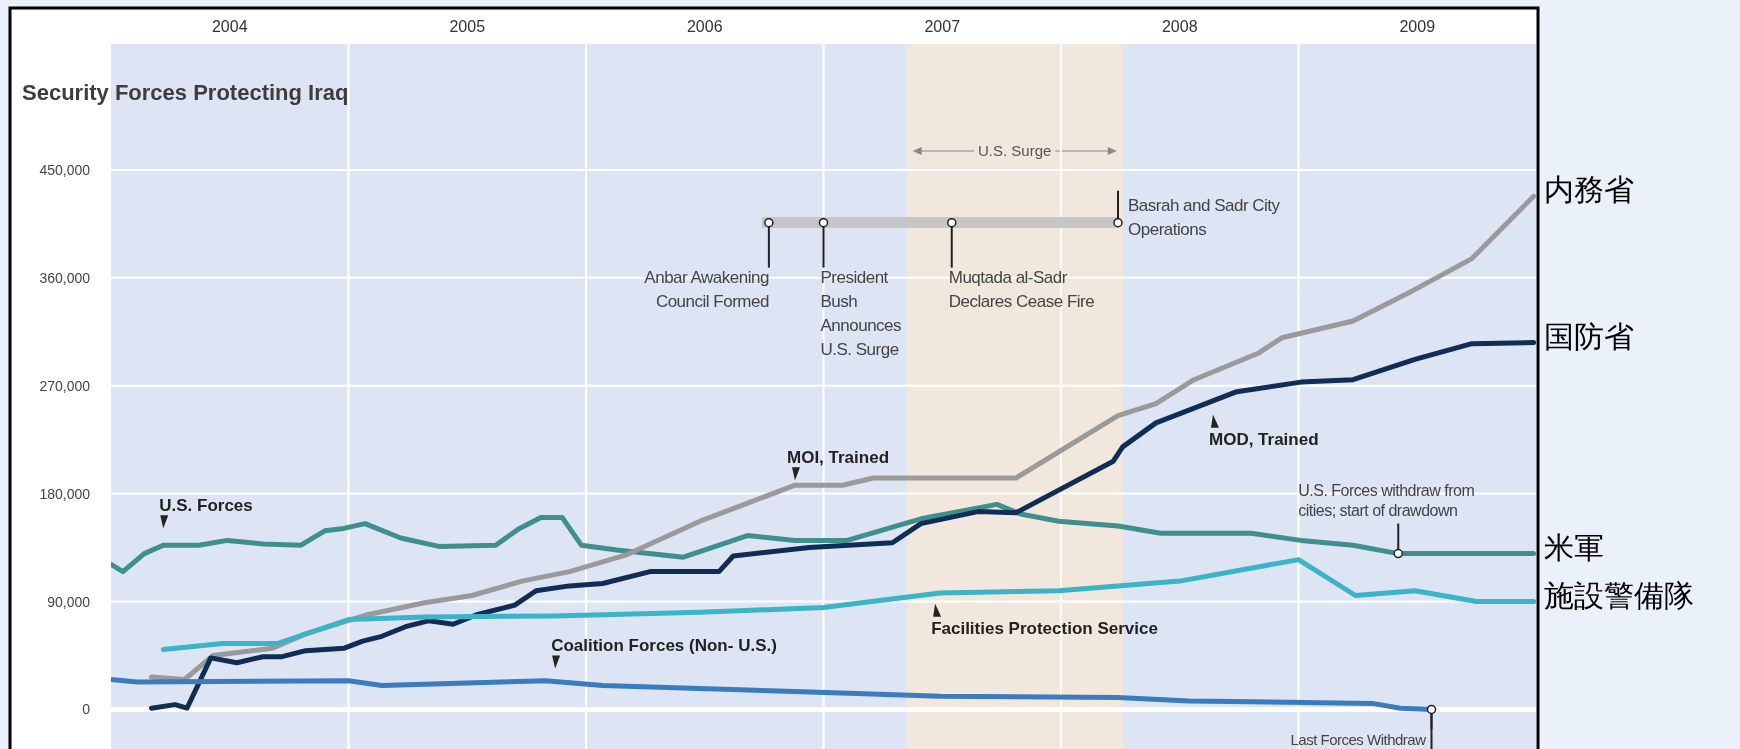 This screenshot has height=749, width=1740. I want to click on series-label: MOD, Trained, so click(1264, 439).